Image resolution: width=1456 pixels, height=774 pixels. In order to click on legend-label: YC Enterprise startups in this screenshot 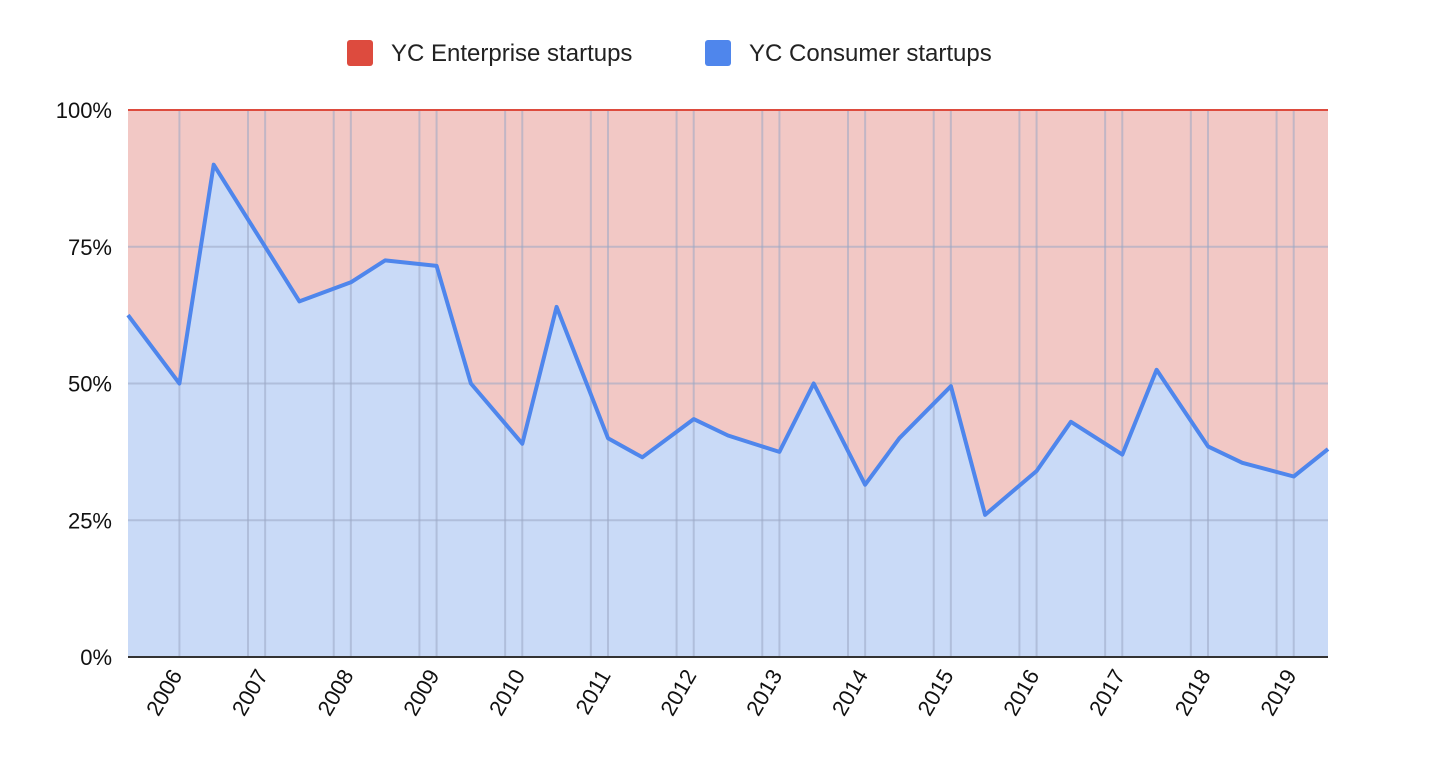, I will do `click(511, 53)`.